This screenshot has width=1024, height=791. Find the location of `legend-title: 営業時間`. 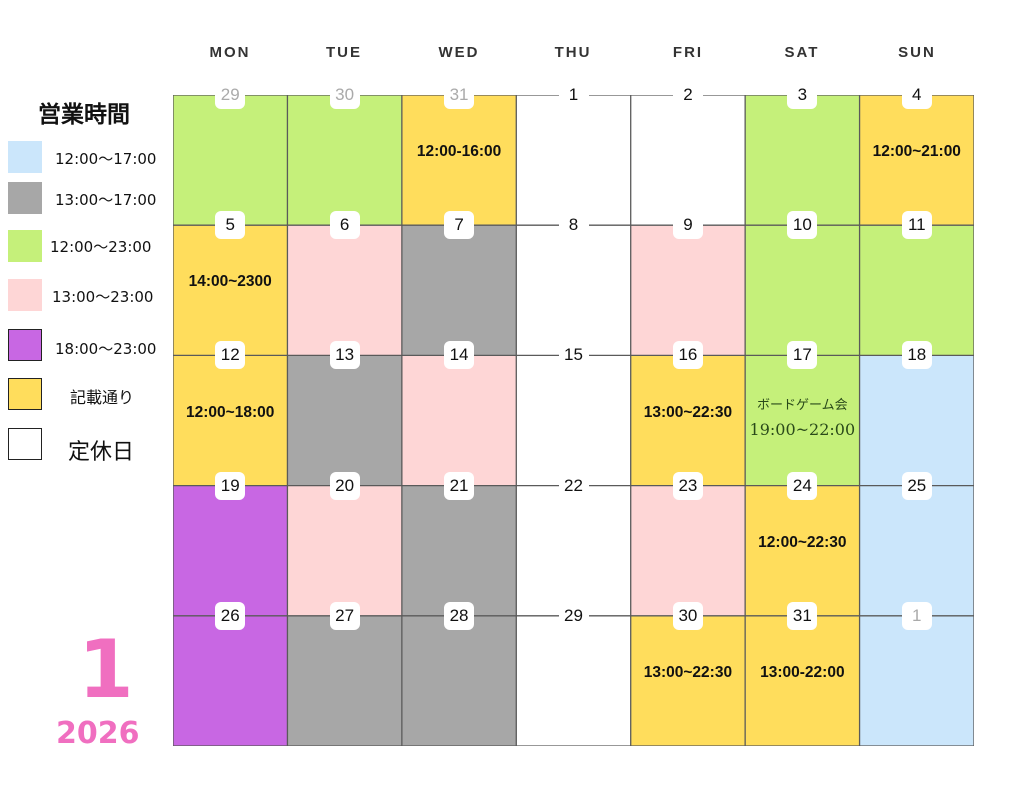

legend-title: 営業時間 is located at coordinates (84, 115).